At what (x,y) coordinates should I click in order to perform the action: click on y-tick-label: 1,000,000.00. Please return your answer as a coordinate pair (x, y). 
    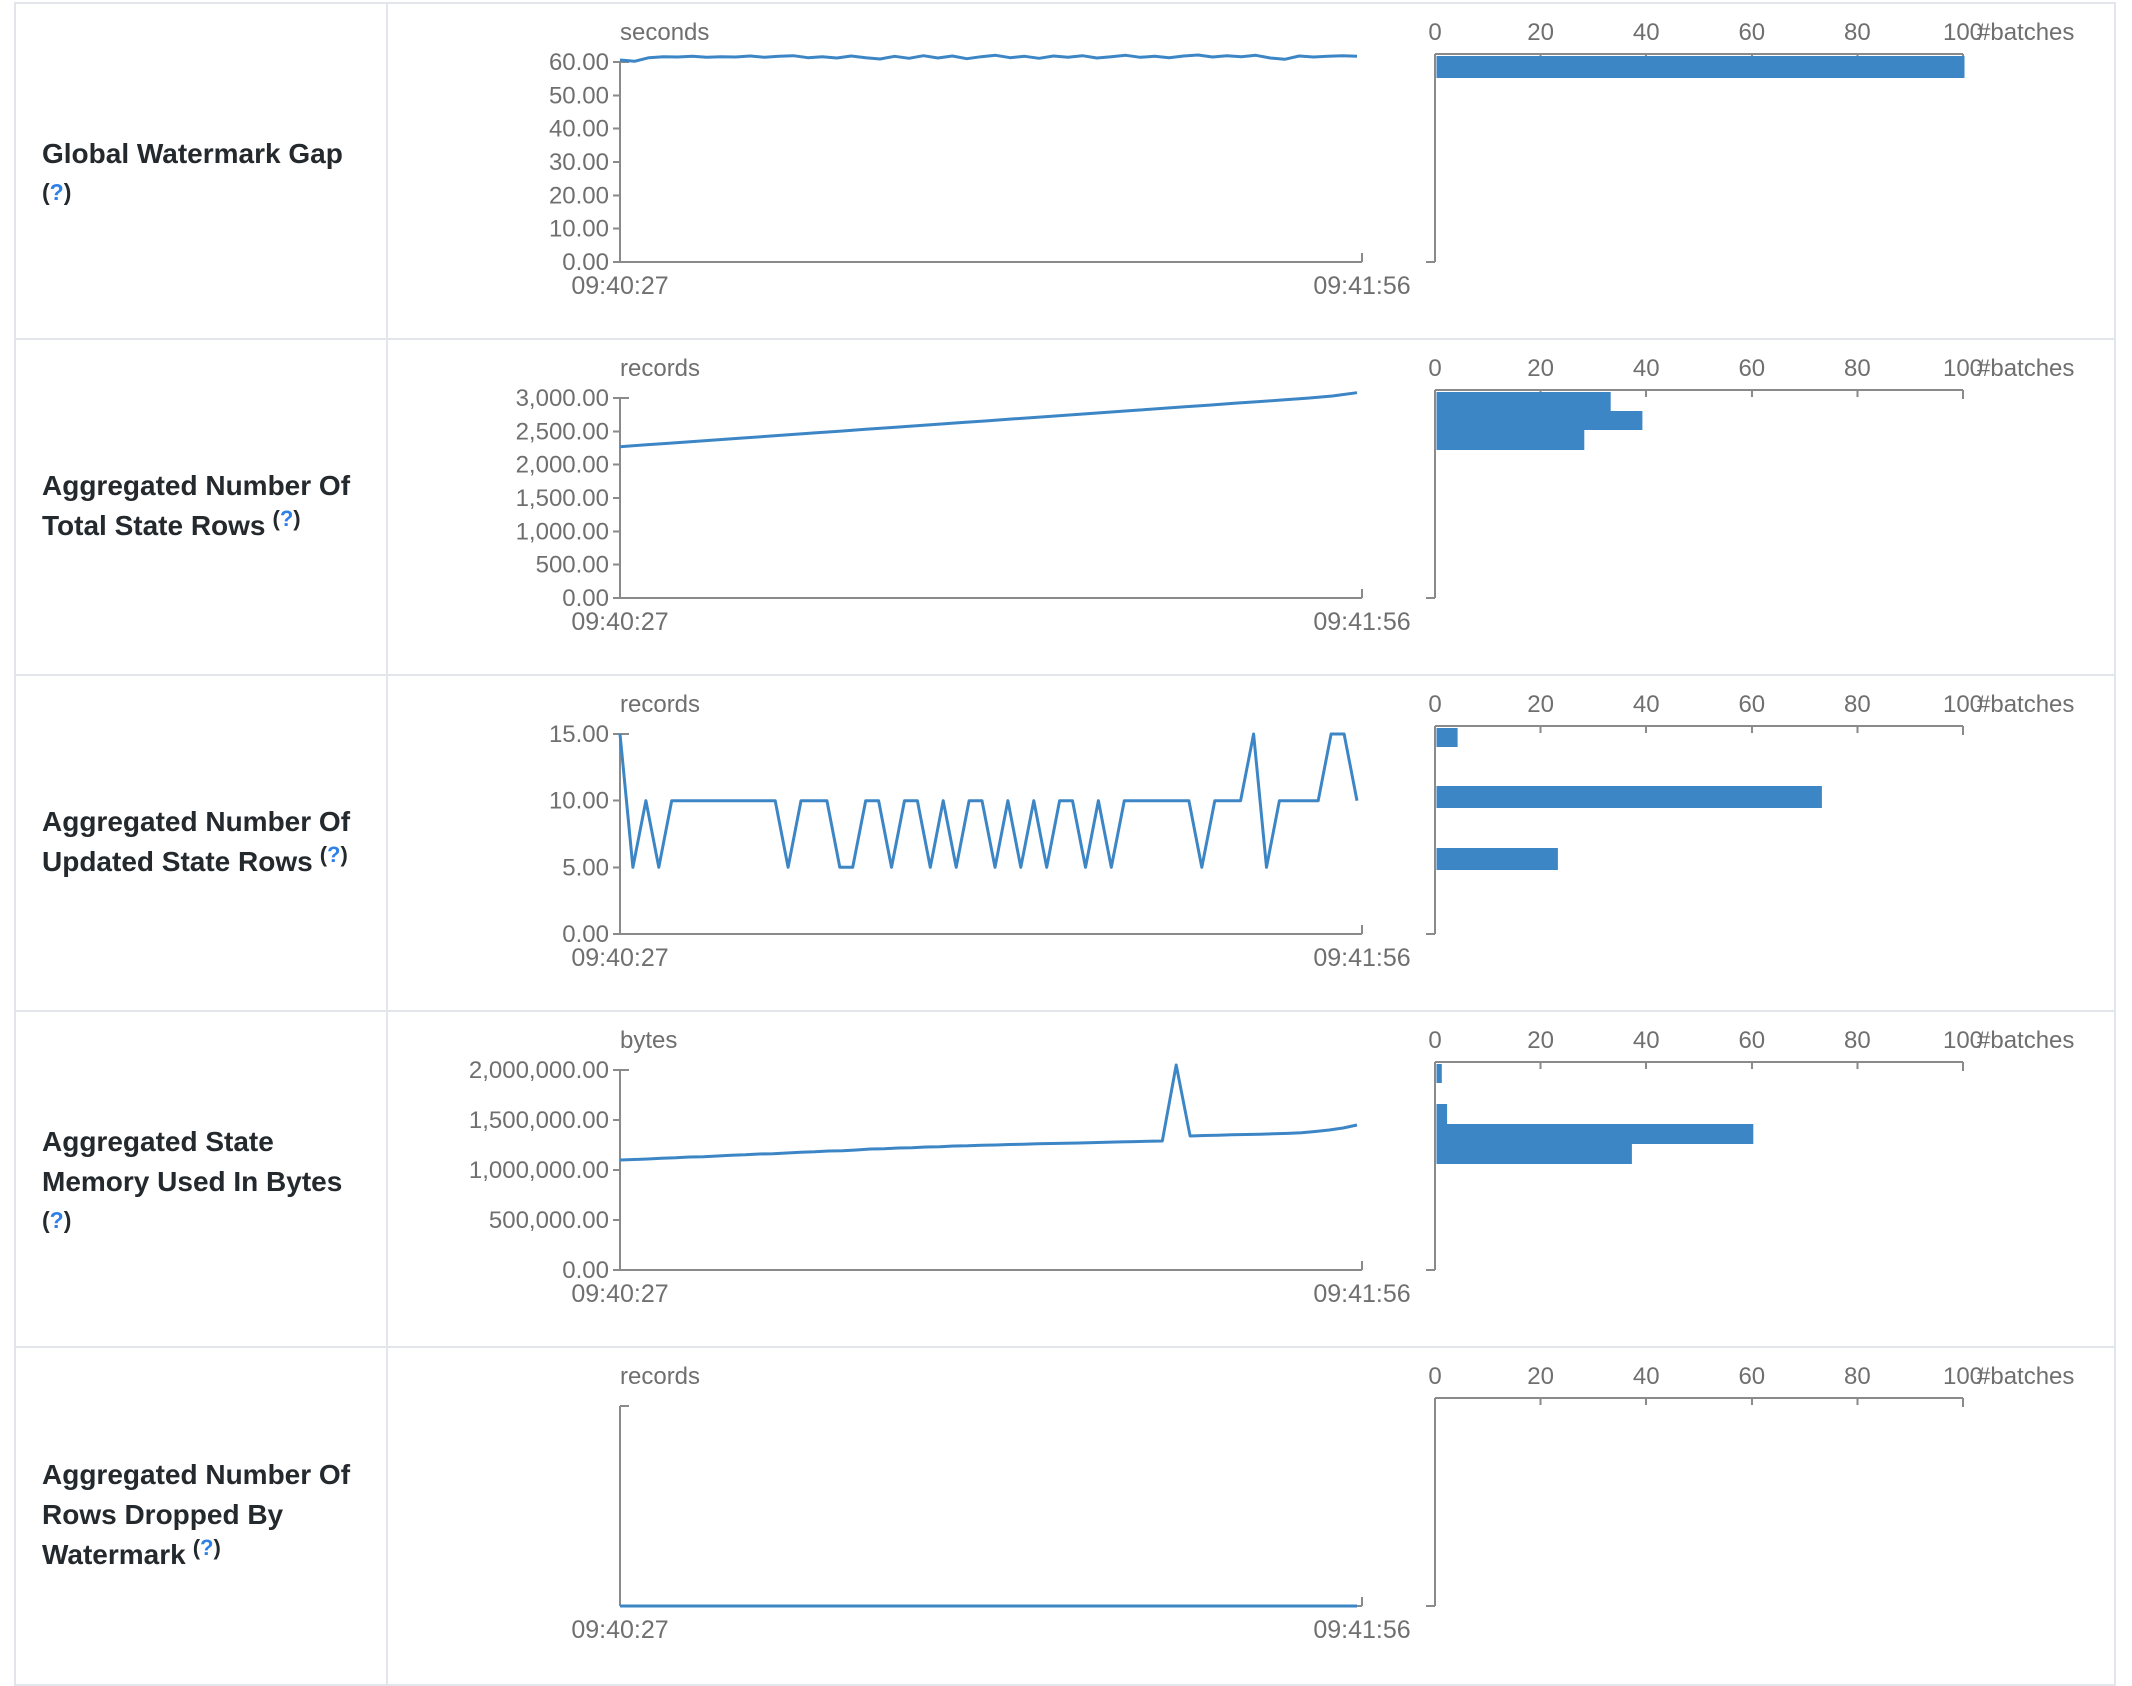
    Looking at the image, I should click on (539, 1170).